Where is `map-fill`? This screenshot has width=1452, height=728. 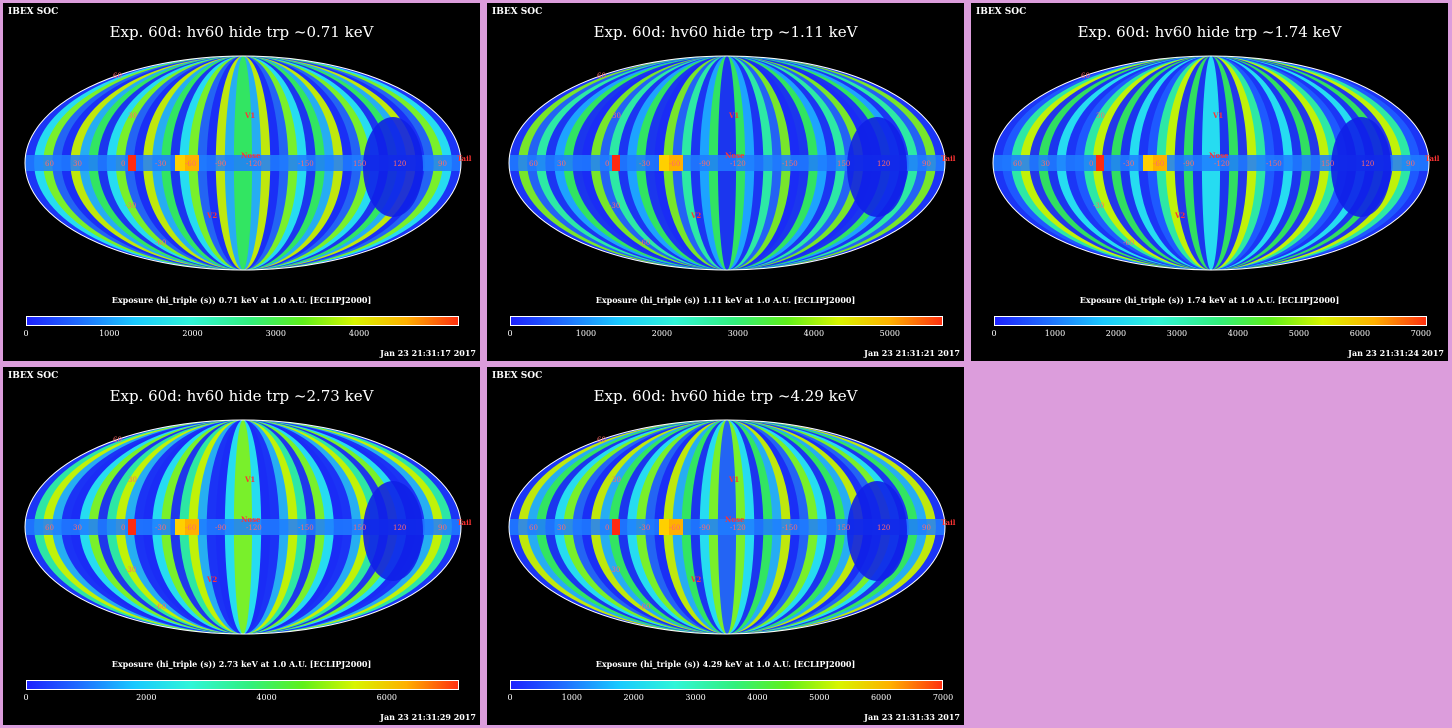 map-fill is located at coordinates (243, 163).